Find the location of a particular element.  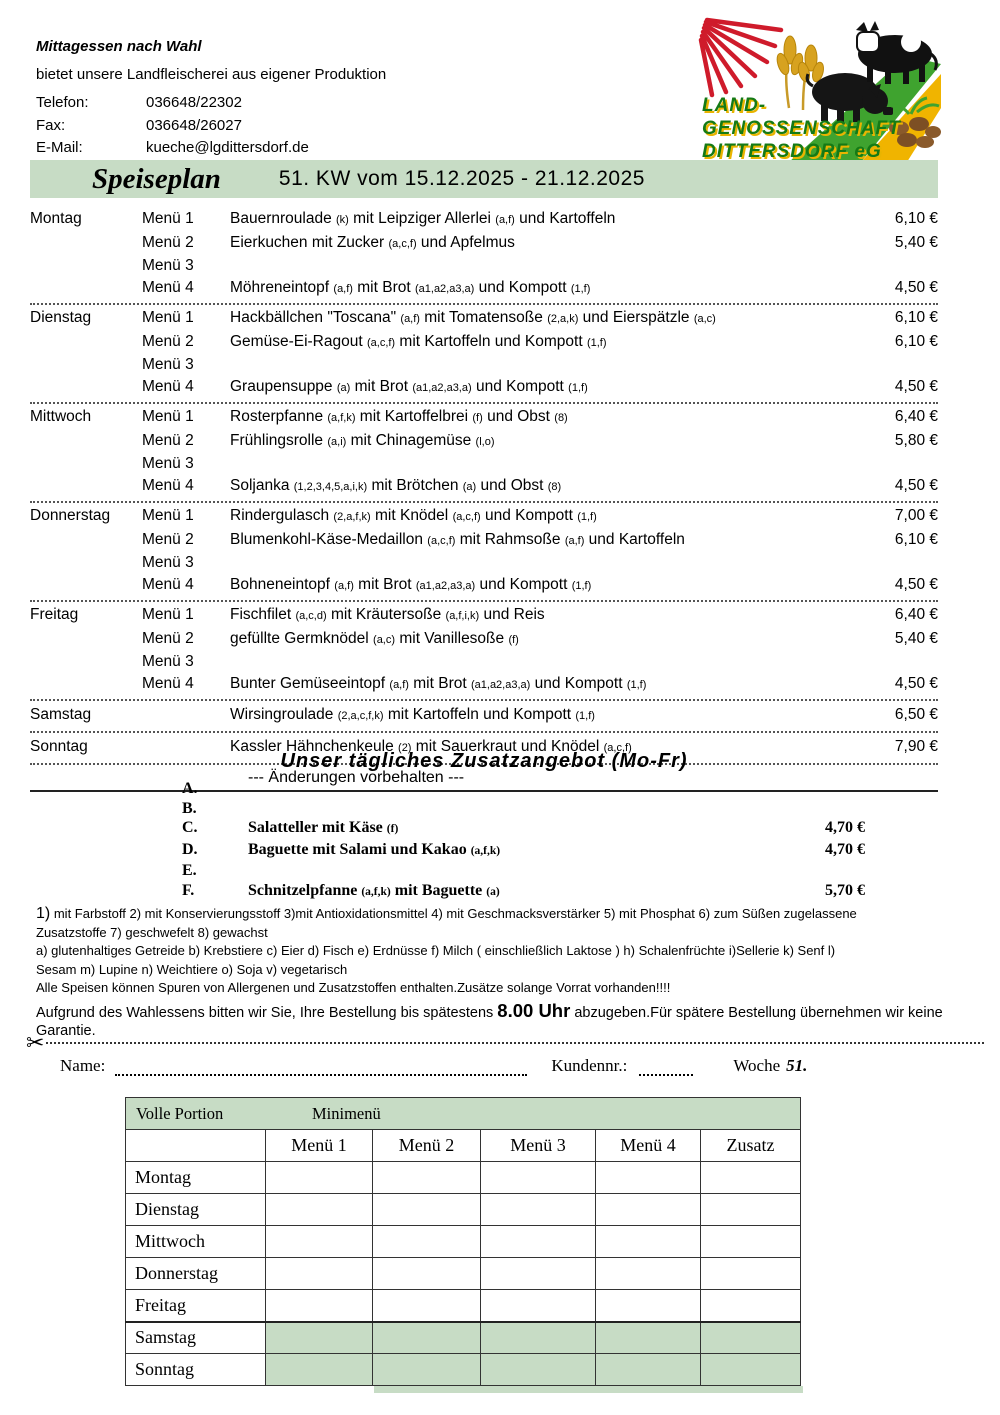

day-label is located at coordinates (86, 343).